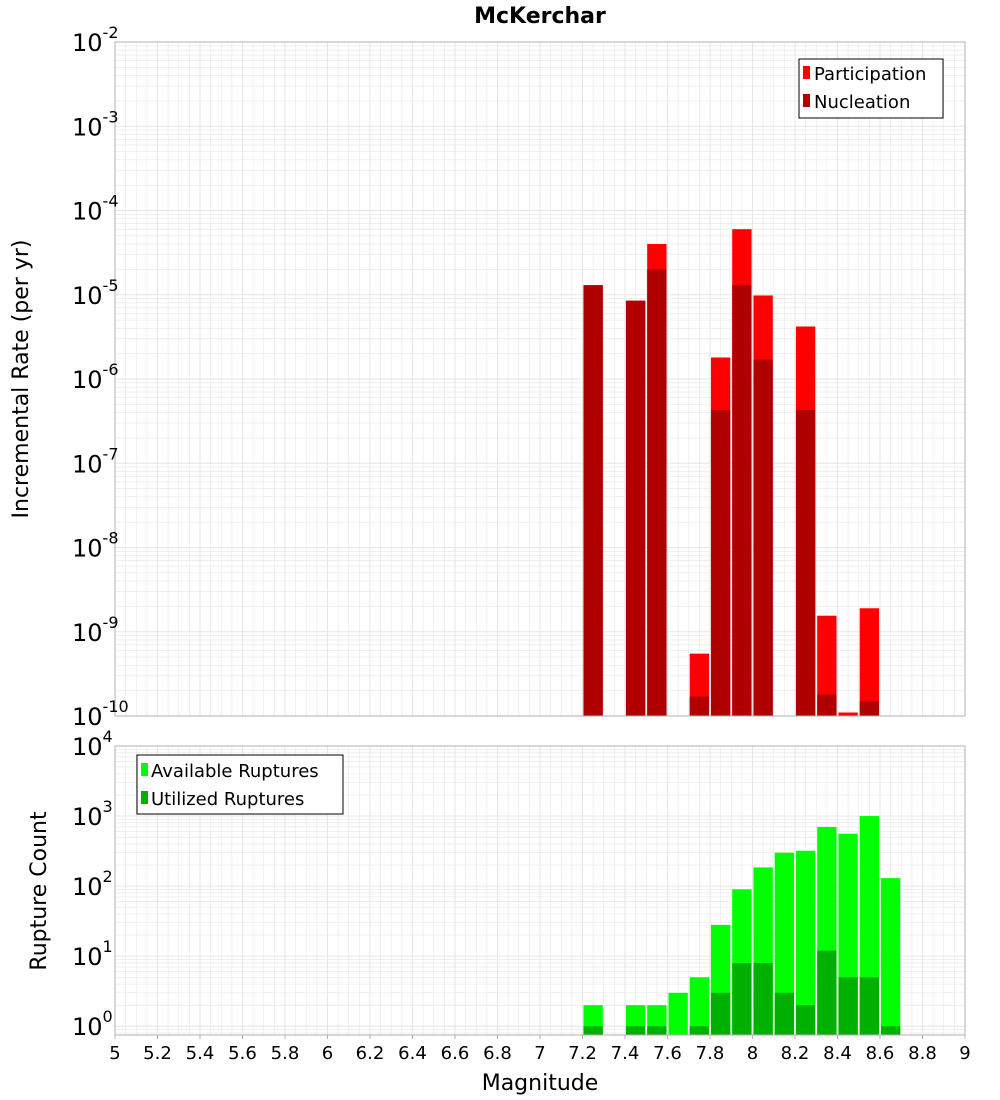  I want to click on rate-legend-box, so click(871, 88).